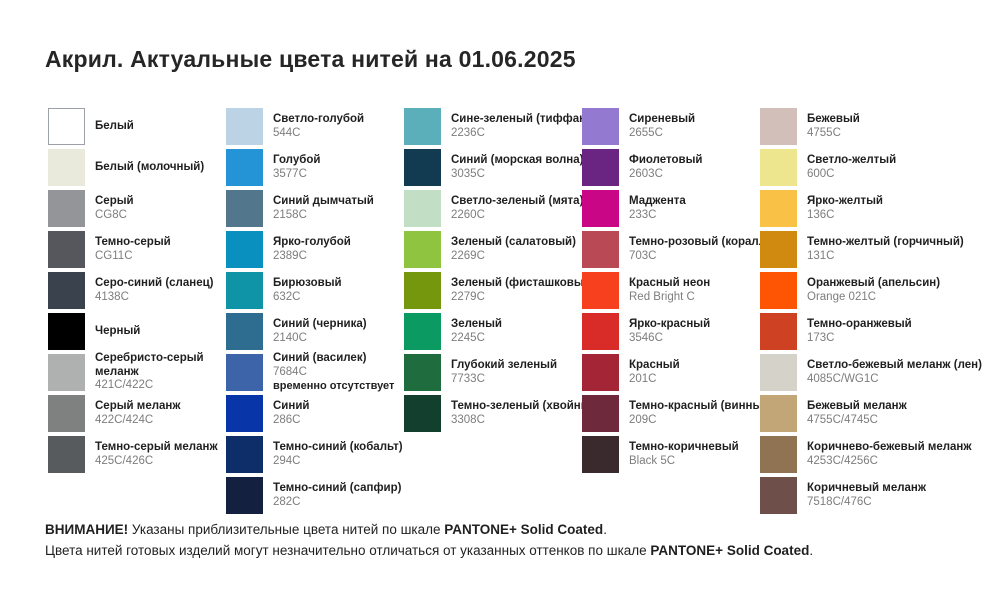 The width and height of the screenshot is (1000, 609). What do you see at coordinates (133, 250) in the screenshot?
I see `color-label: Темно-серый CG11C` at bounding box center [133, 250].